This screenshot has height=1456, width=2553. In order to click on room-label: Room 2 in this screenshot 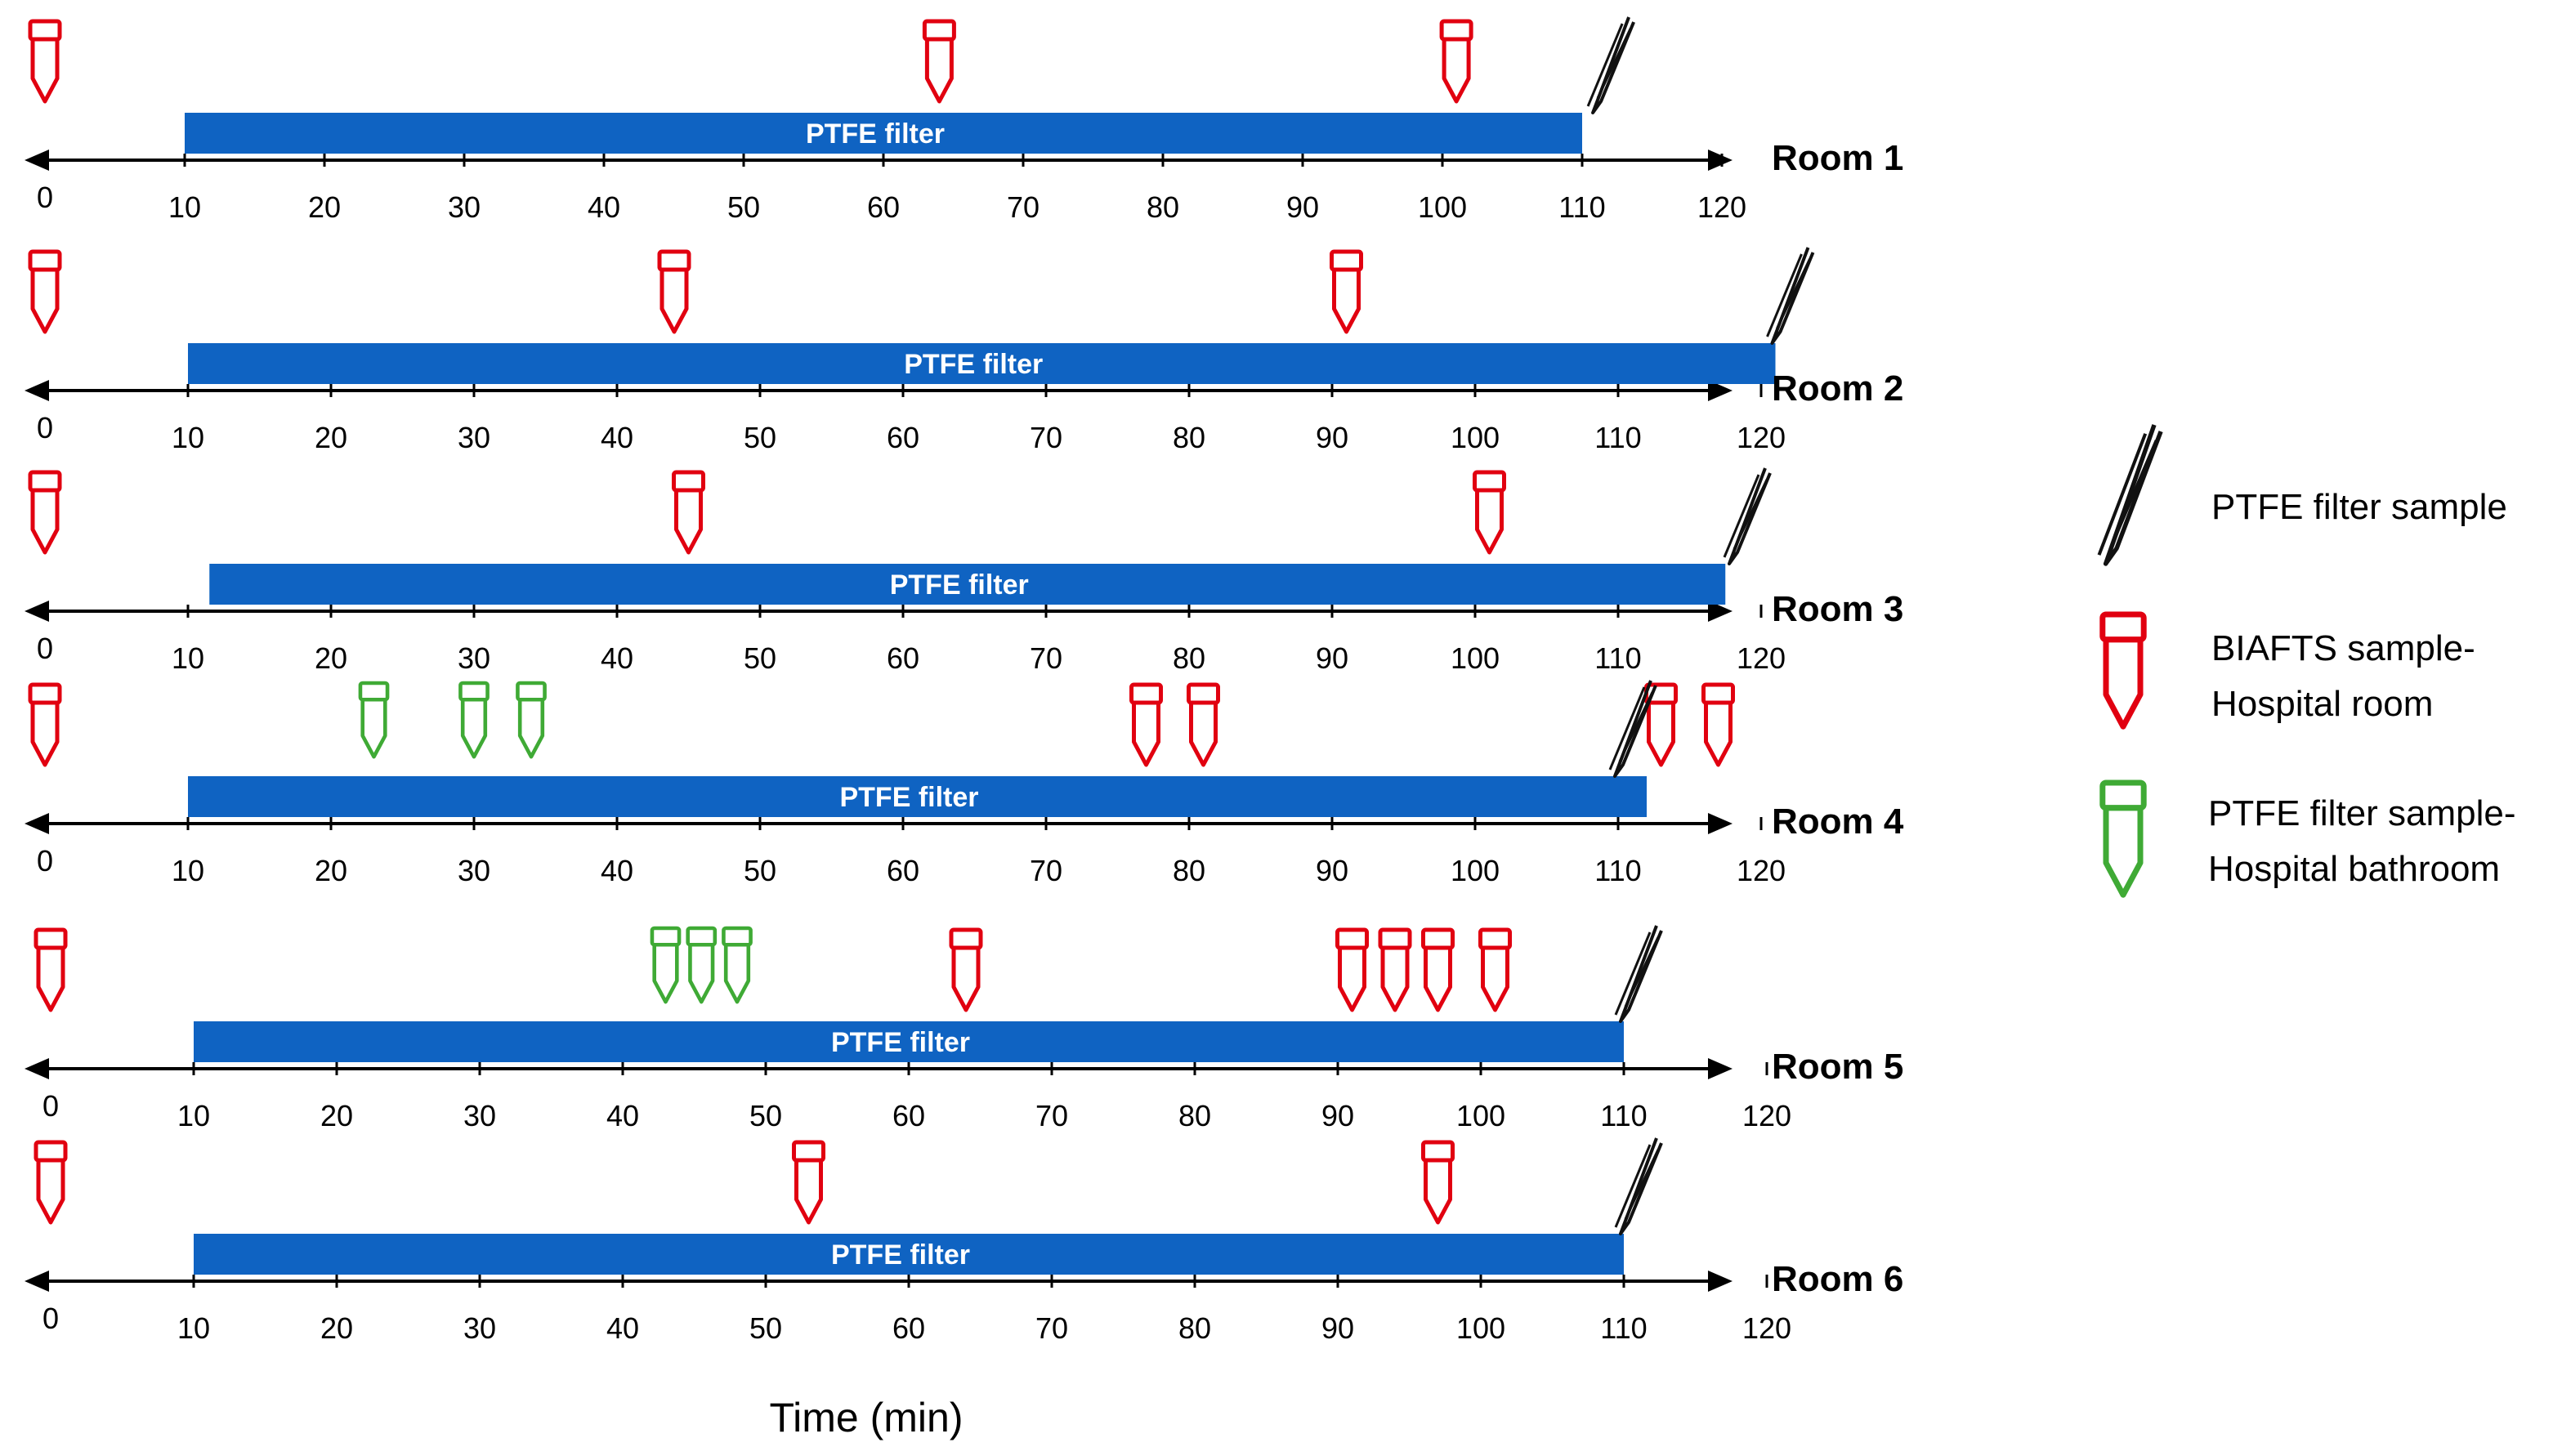, I will do `click(1837, 388)`.